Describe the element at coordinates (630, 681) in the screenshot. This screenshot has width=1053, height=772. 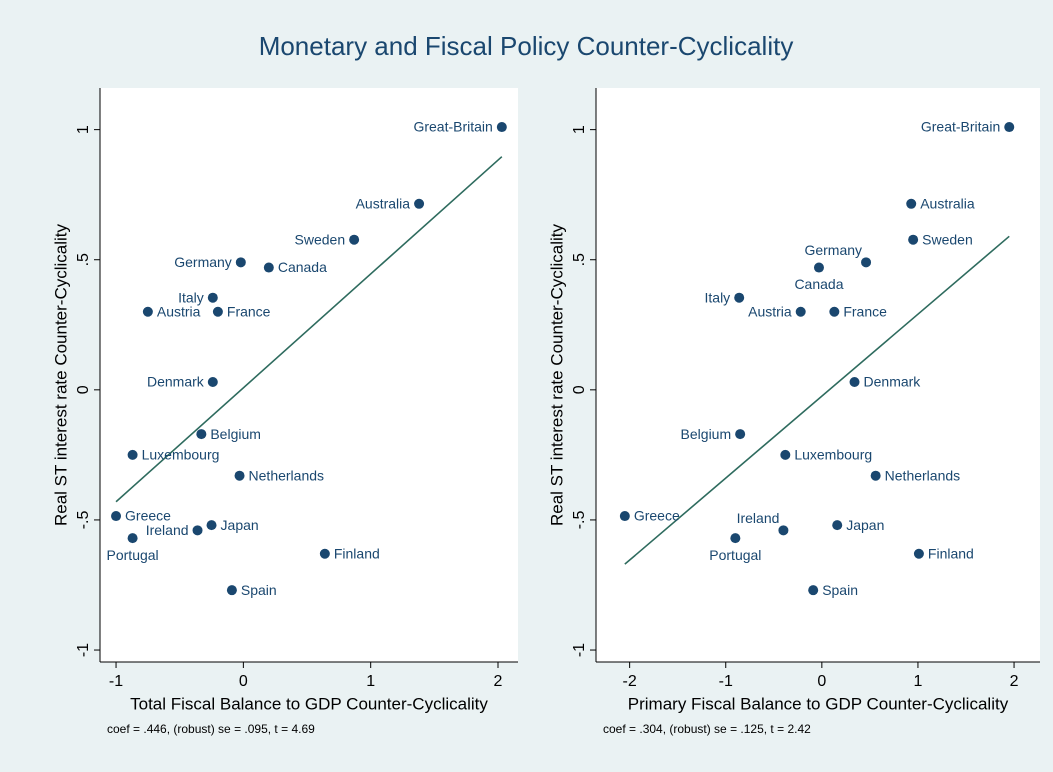
I see `x-tick-label: -2` at that location.